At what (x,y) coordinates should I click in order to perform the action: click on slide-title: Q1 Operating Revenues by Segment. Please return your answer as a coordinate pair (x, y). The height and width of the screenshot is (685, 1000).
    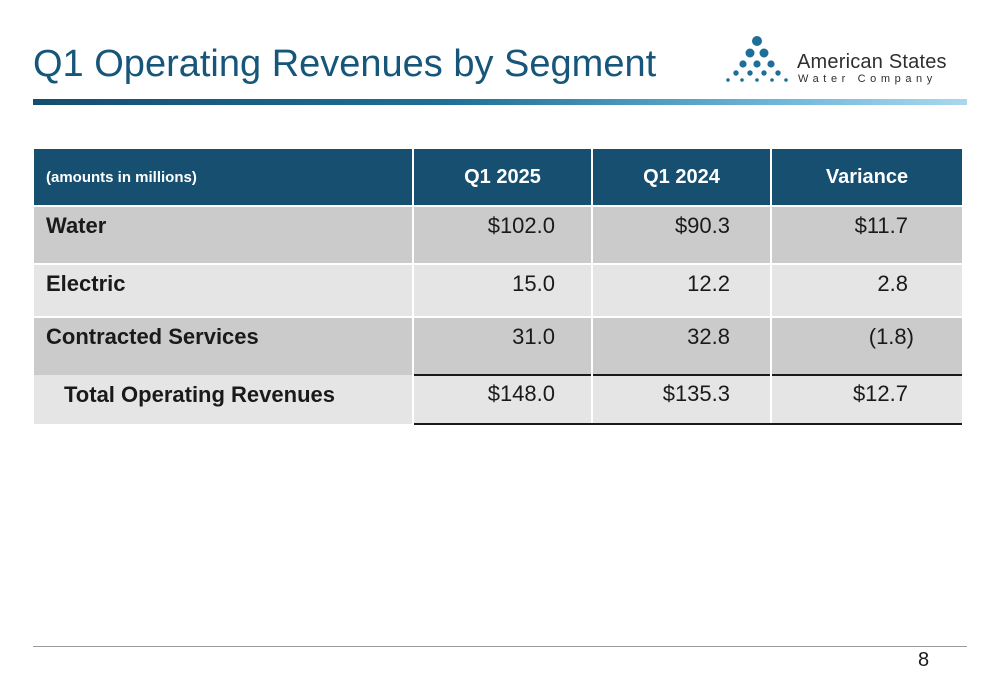
    Looking at the image, I should click on (345, 64).